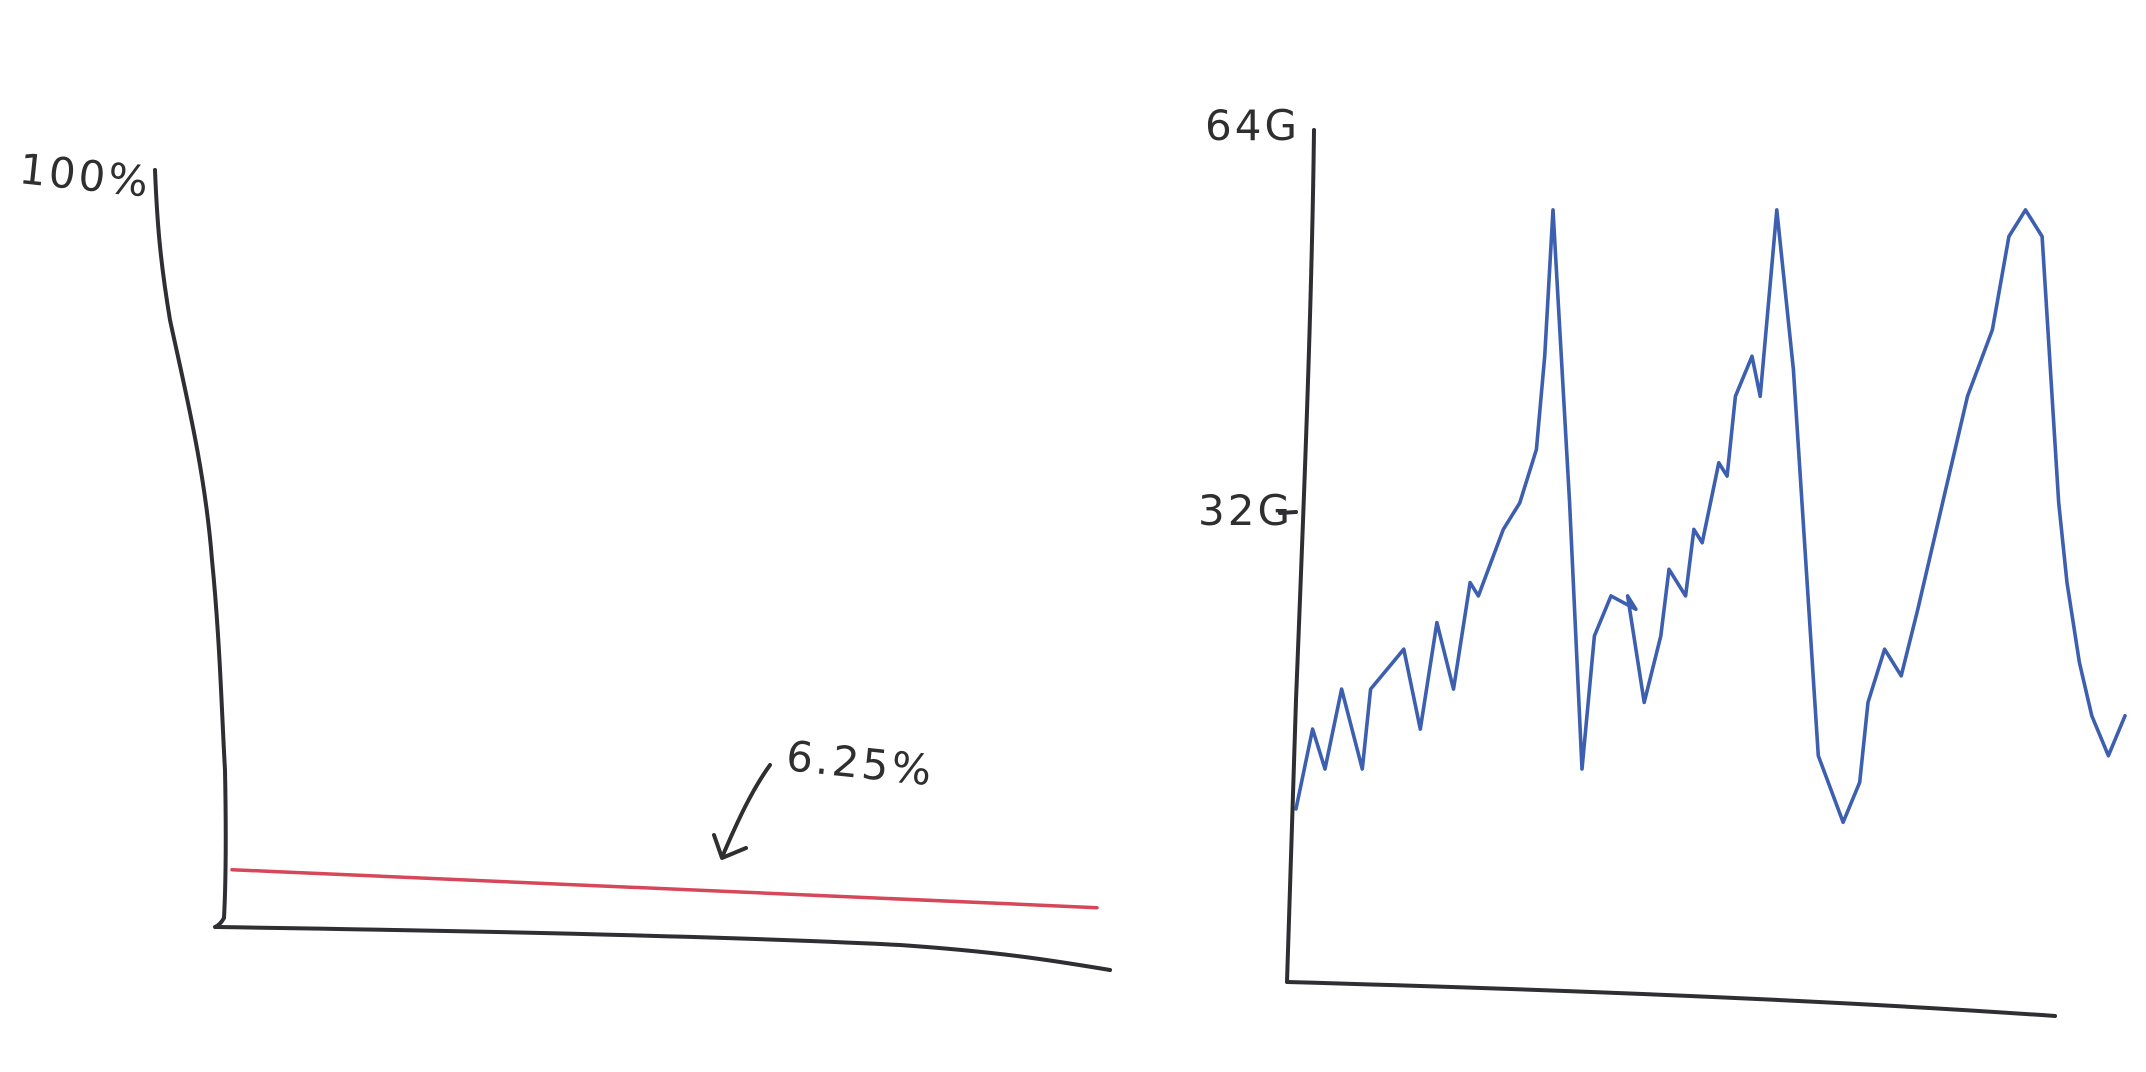 Image resolution: width=2146 pixels, height=1072 pixels. I want to click on left-series-line, so click(664, 888).